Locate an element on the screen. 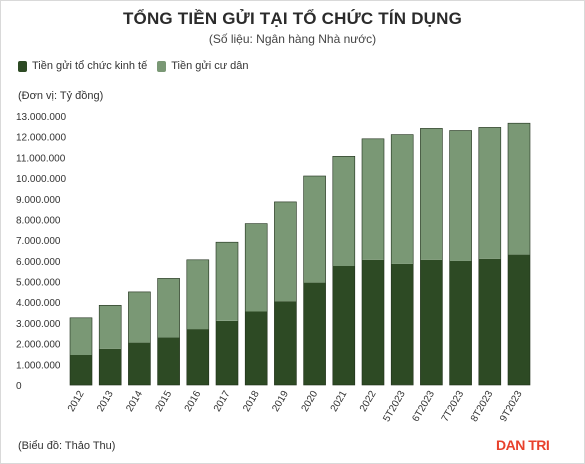 The width and height of the screenshot is (585, 464). y-tick-label: 7.000.000 is located at coordinates (38, 241).